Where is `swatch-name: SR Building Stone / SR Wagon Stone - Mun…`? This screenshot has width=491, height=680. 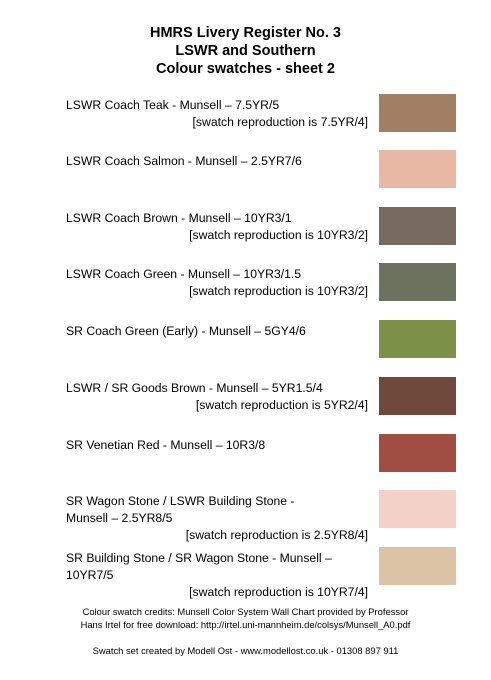
swatch-name: SR Building Stone / SR Wagon Stone - Mun… is located at coordinates (199, 558).